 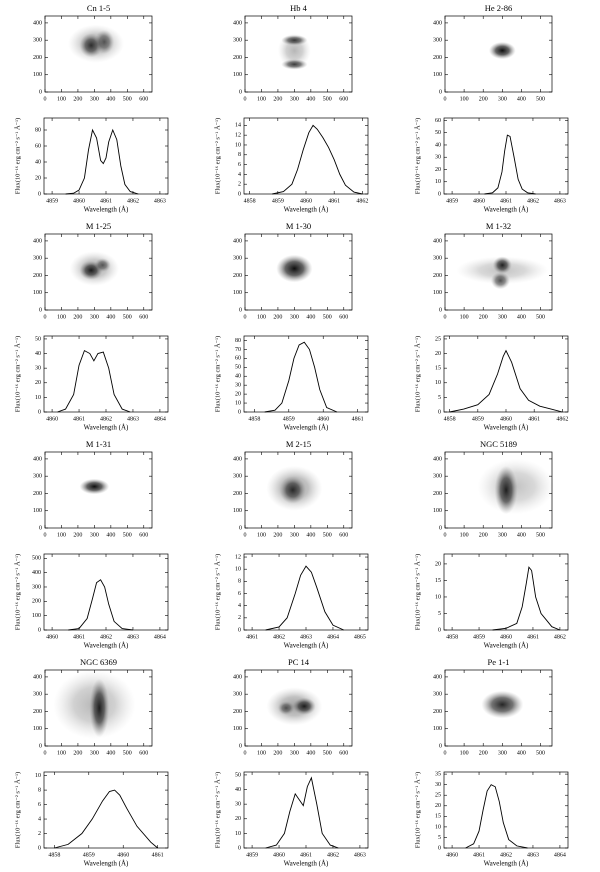 I want to click on y-tick-label: 5, so click(x=439, y=614).